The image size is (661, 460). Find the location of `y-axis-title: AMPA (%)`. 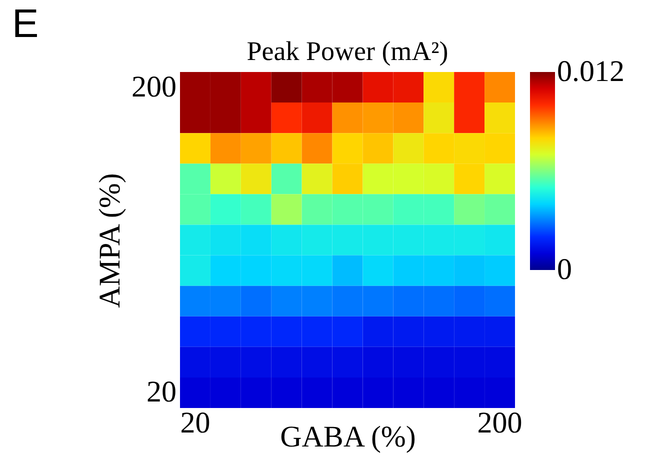

y-axis-title: AMPA (%) is located at coordinates (110, 240).